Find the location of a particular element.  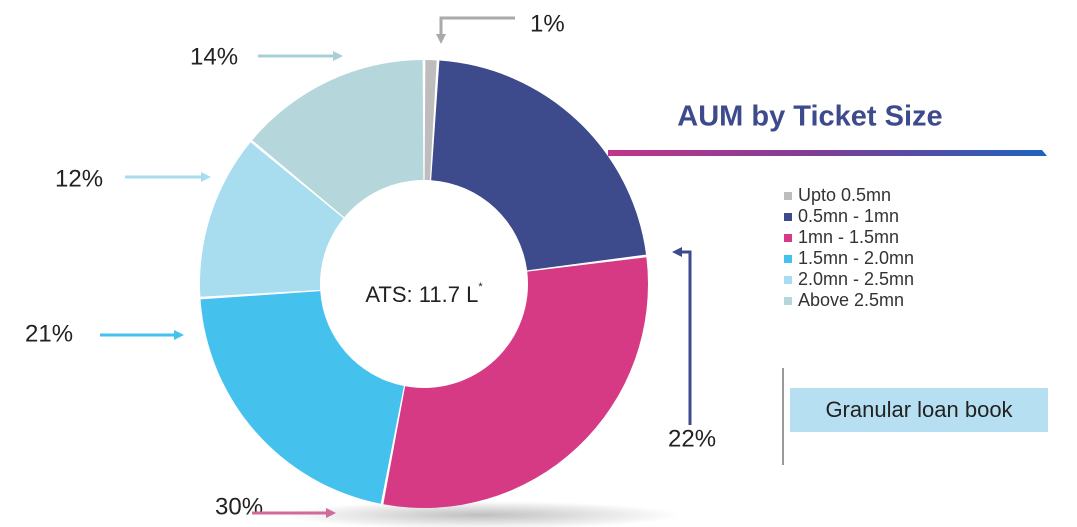

legend-label: Above 2.5mn is located at coordinates (851, 300).